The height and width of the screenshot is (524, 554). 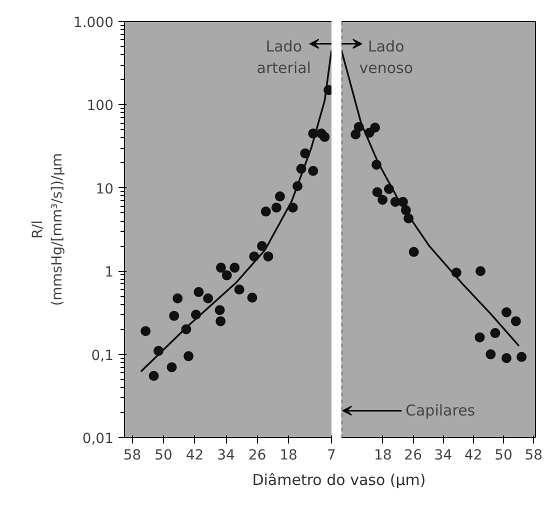 I want to click on y-tick-label: 0,01, so click(x=98, y=439).